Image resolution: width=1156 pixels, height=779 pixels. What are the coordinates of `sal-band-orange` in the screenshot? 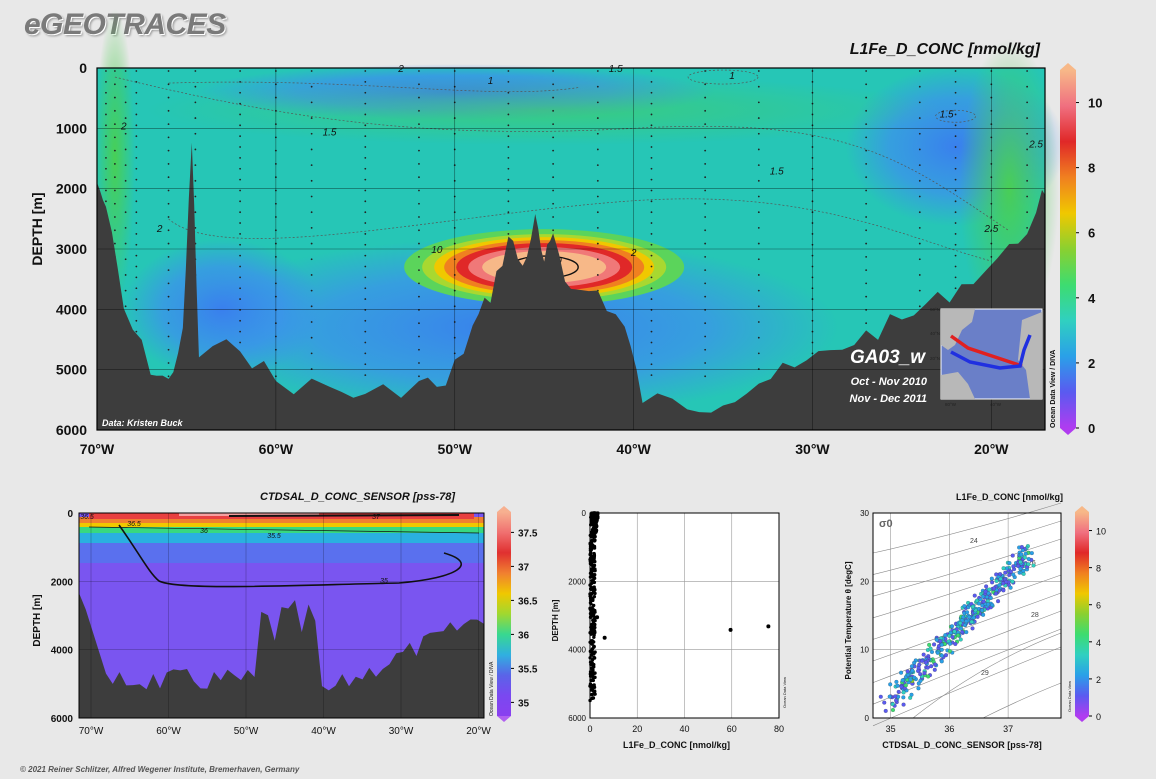 It's located at (281, 520).